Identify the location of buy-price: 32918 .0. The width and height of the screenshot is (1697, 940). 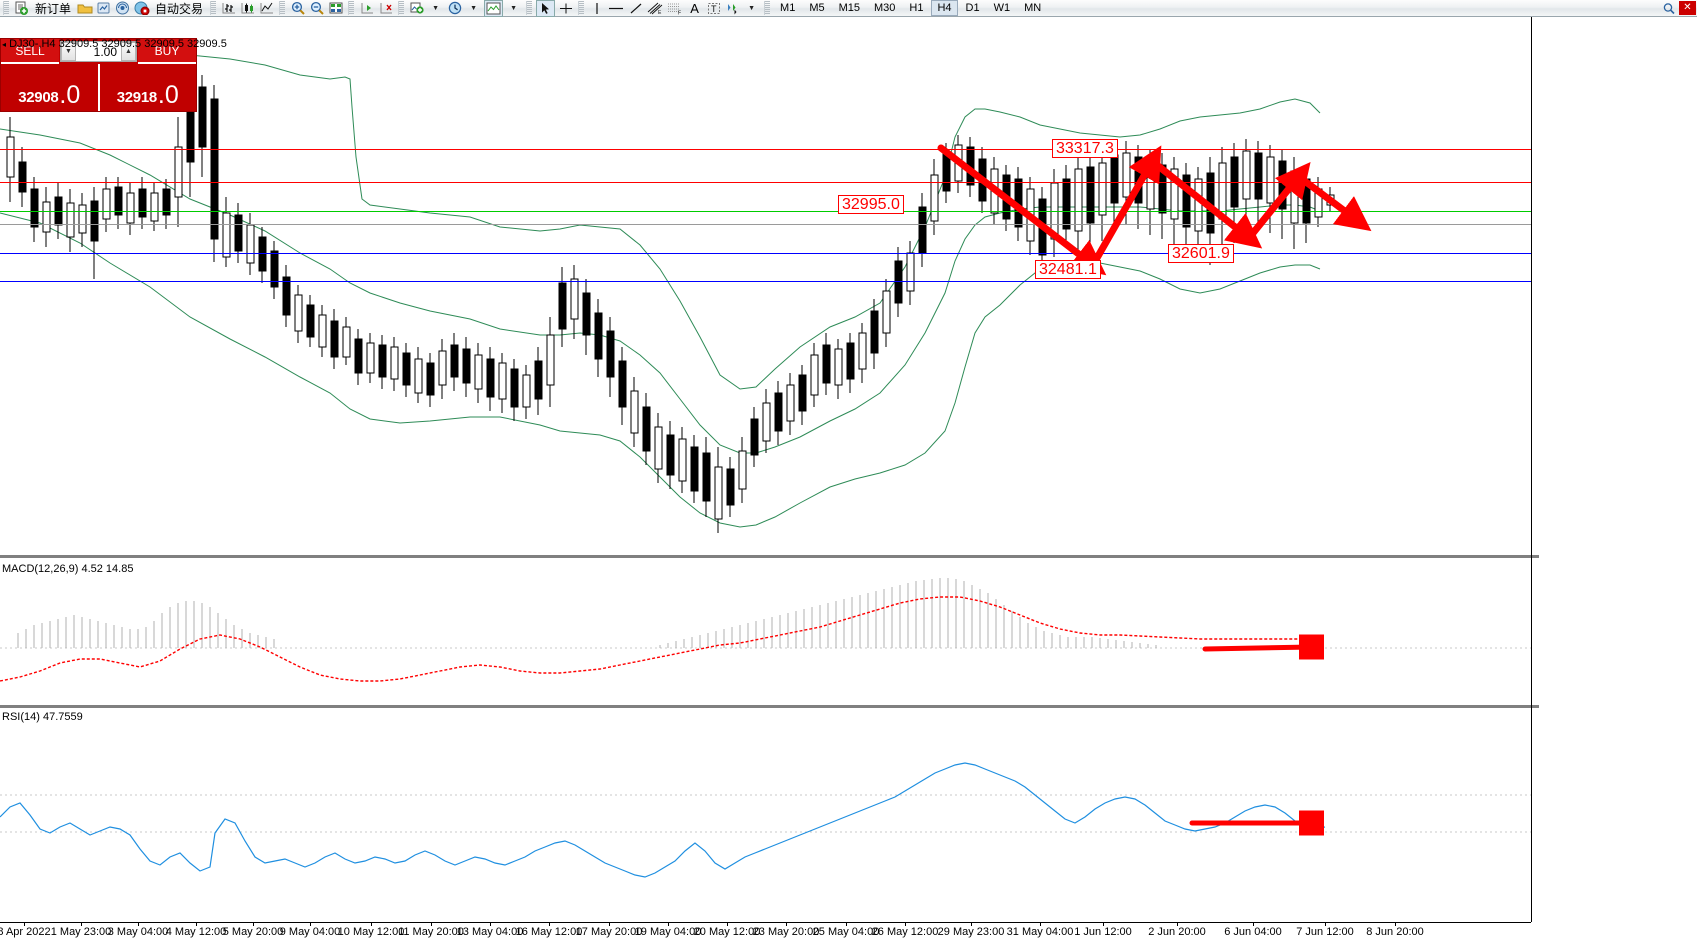
(148, 87).